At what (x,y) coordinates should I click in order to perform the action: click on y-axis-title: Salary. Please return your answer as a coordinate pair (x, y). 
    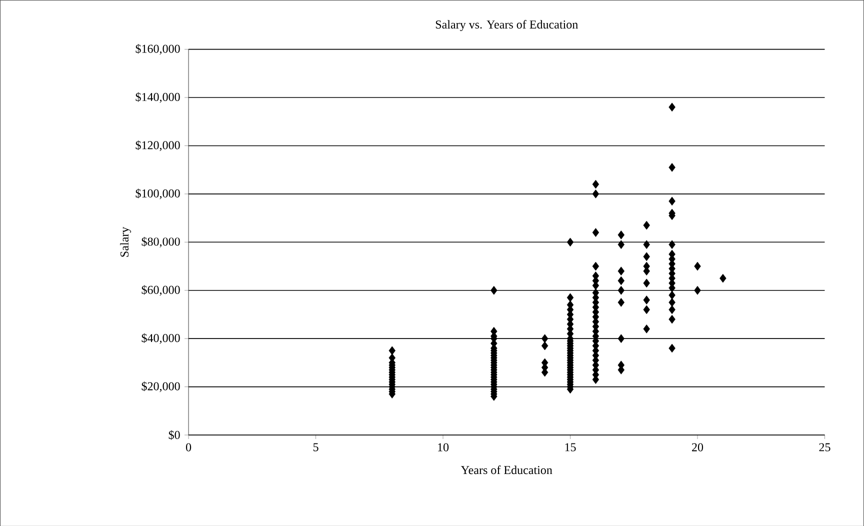
    Looking at the image, I should click on (126, 241).